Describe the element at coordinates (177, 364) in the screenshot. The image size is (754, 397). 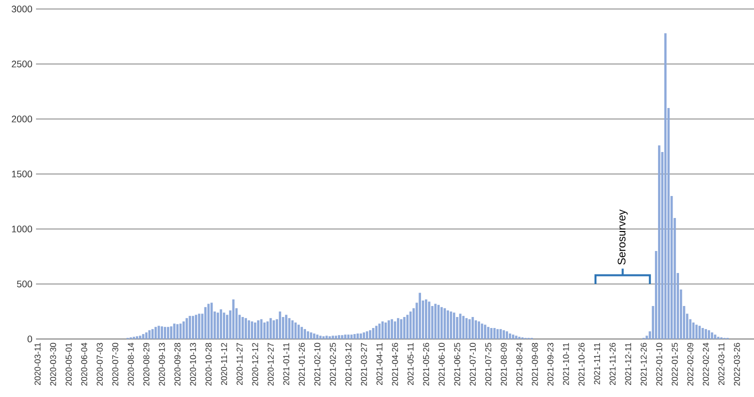
I see `x-tick-label: 2020-09-28` at that location.